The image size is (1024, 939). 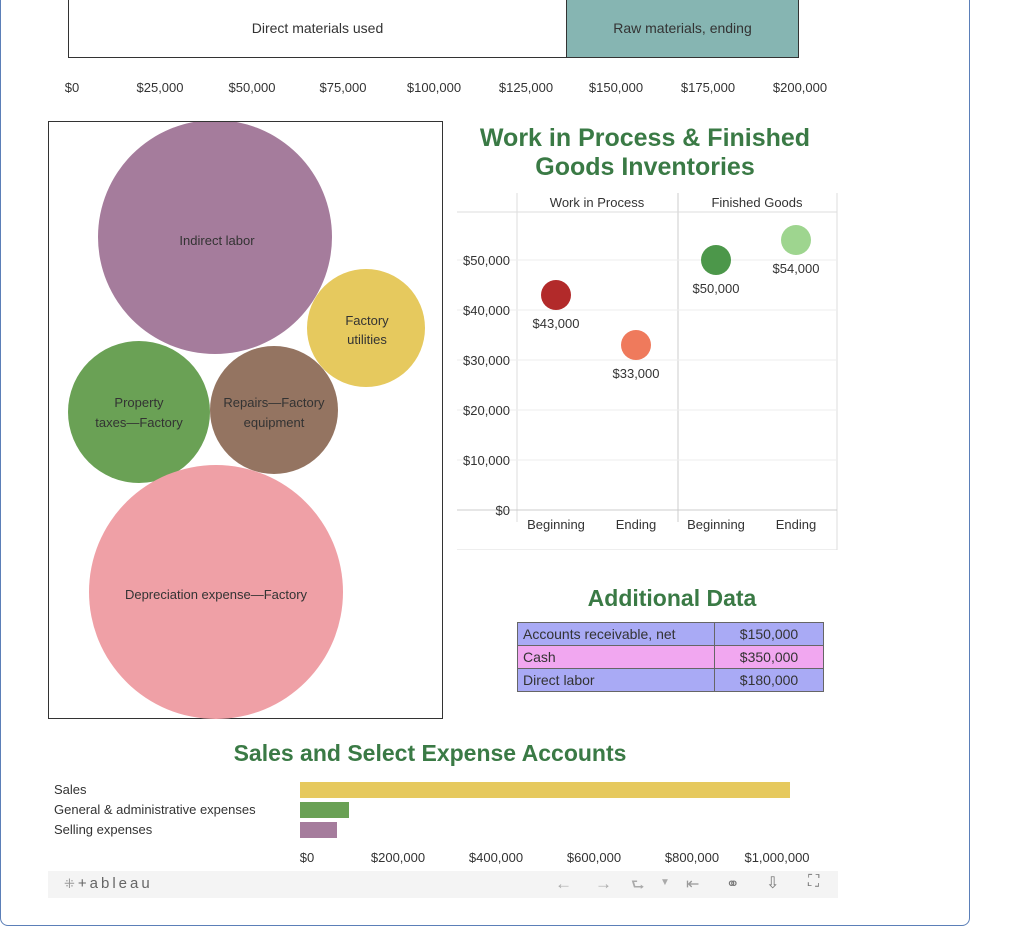 What do you see at coordinates (139, 412) in the screenshot?
I see `bubble-property-taxes: Property taxes—Factory` at bounding box center [139, 412].